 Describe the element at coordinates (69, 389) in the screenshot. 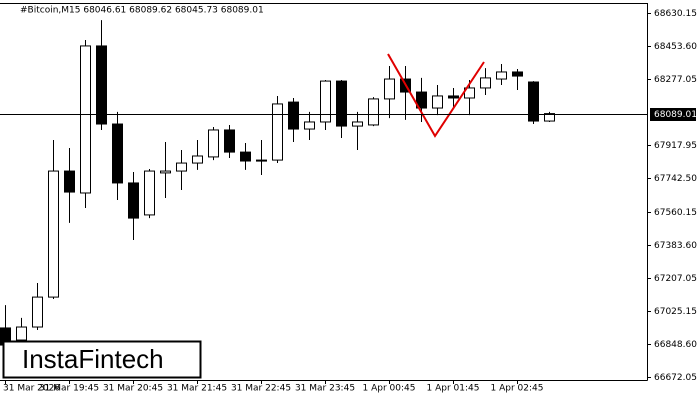

I see `x-tick-label: 31 Mar 19:45` at that location.